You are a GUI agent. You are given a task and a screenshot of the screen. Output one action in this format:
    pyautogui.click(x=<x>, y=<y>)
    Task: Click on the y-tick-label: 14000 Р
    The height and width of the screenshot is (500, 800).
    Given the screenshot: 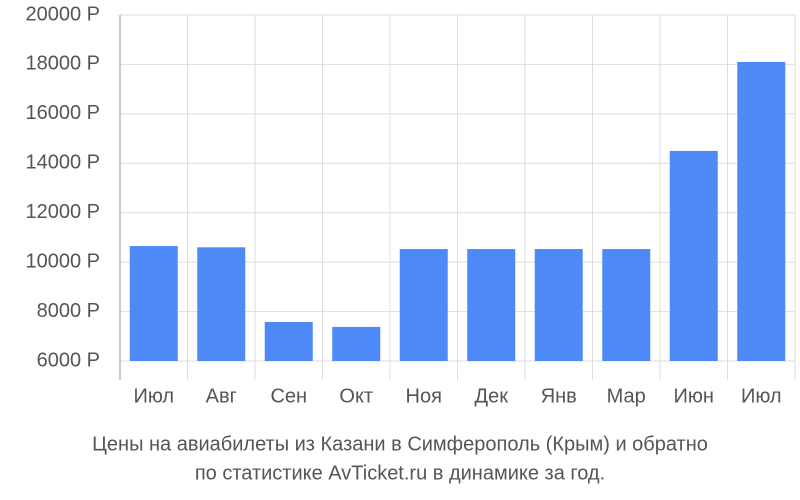 What is the action you would take?
    pyautogui.click(x=62, y=163)
    